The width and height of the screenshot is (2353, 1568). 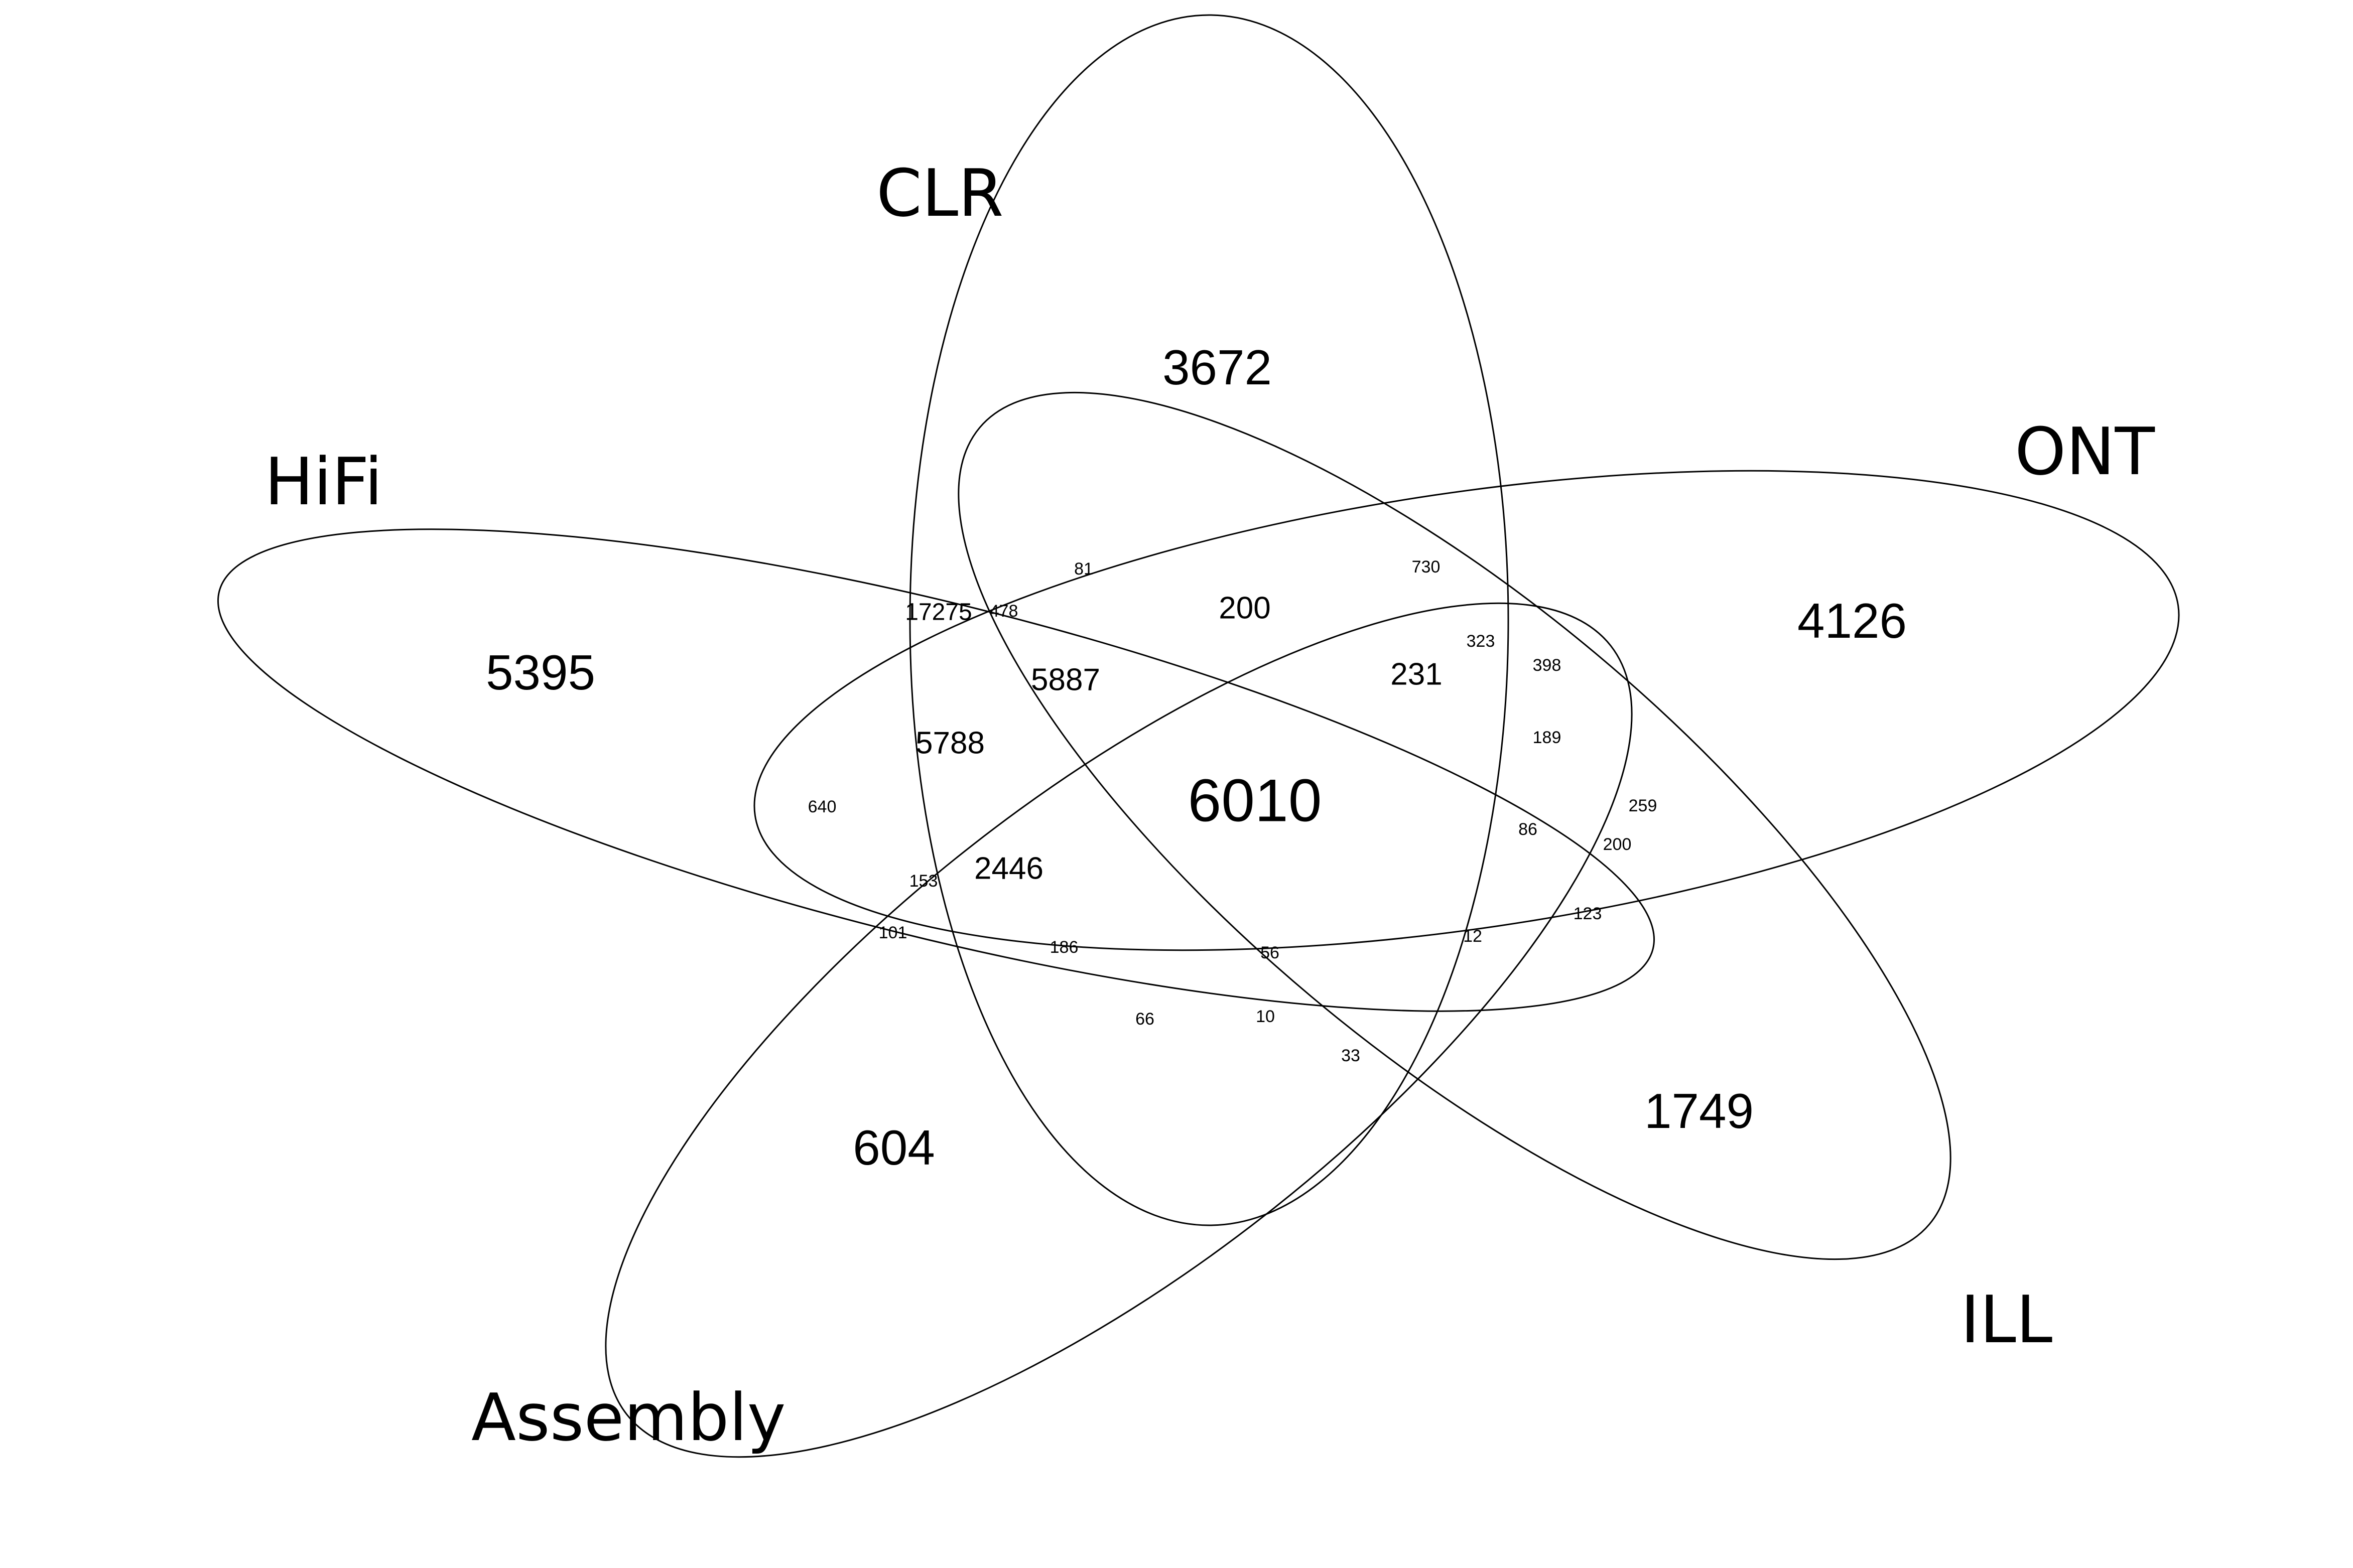 I want to click on region-count-200-right: 200, so click(x=1617, y=844).